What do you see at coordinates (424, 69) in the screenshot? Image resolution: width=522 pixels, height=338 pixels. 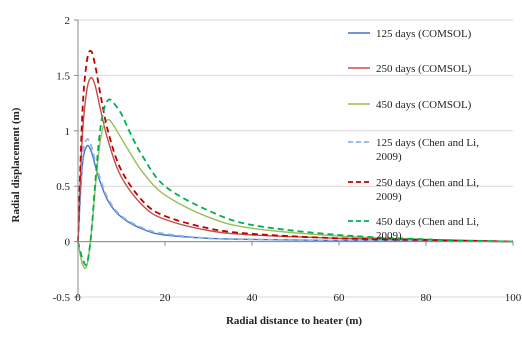 I see `legend-label-2: 250 days (COMSOL)` at bounding box center [424, 69].